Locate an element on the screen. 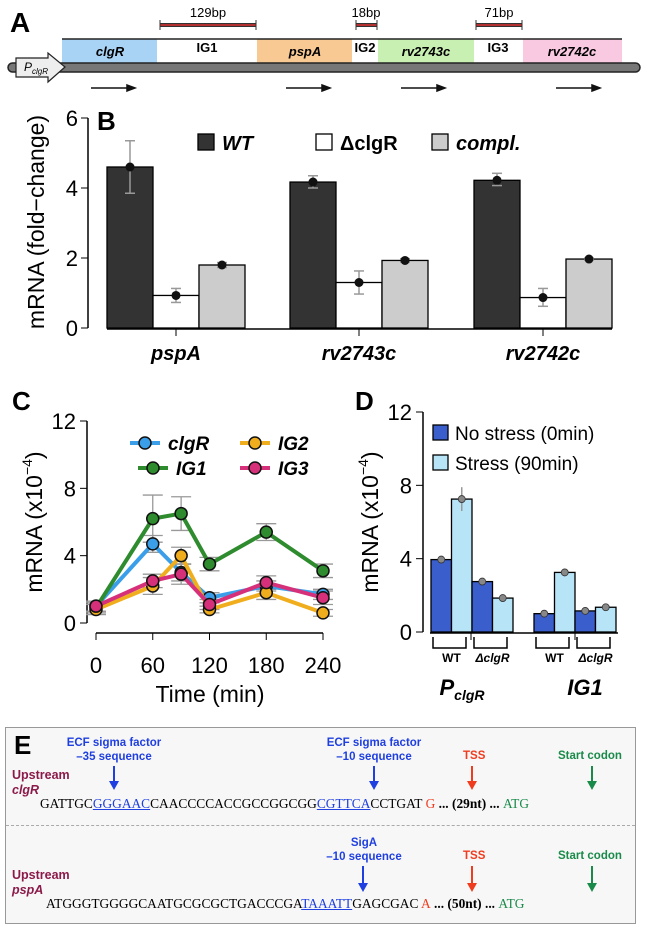 The width and height of the screenshot is (645, 932). ig1-size-bracket: 129bp is located at coordinates (208, 17).